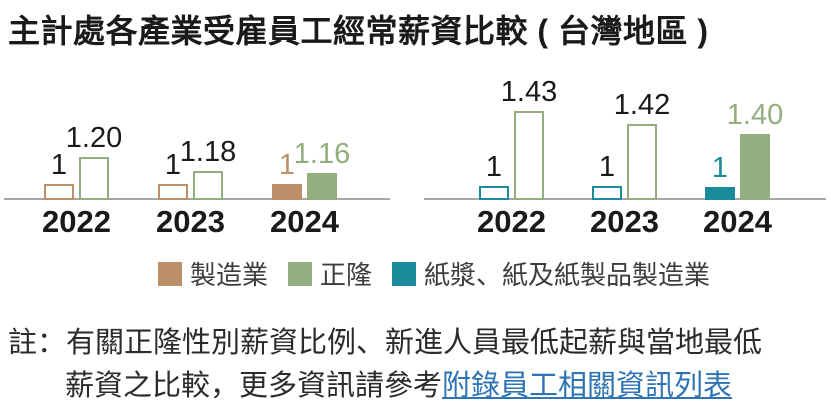 The width and height of the screenshot is (831, 418). I want to click on legend-item-paper-industry: 紙漿、紙及紙製品製造業, so click(551, 273).